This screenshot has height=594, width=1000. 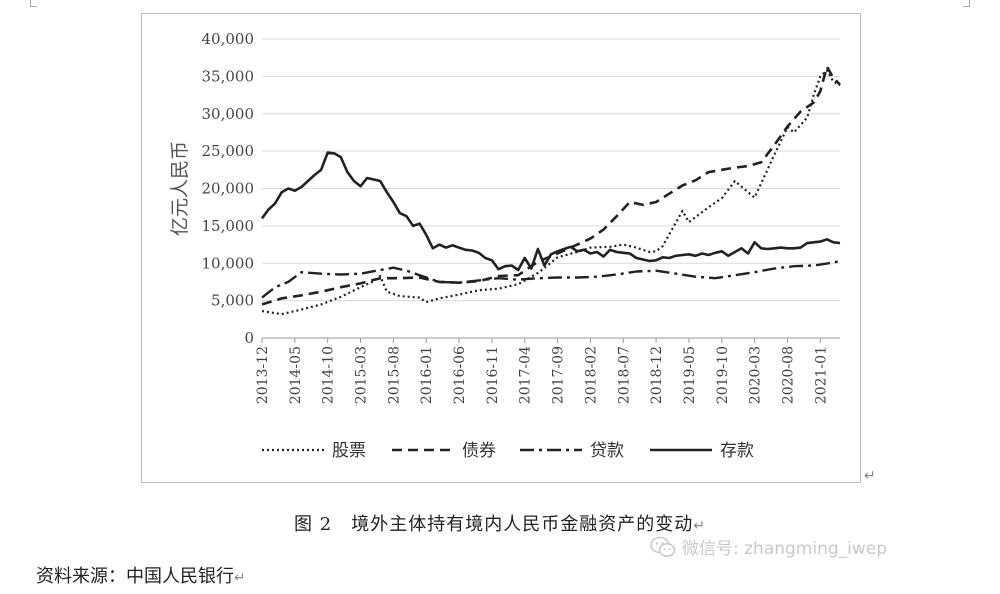 I want to click on source-note: 资料来源：中国人民银行↵, so click(x=141, y=575).